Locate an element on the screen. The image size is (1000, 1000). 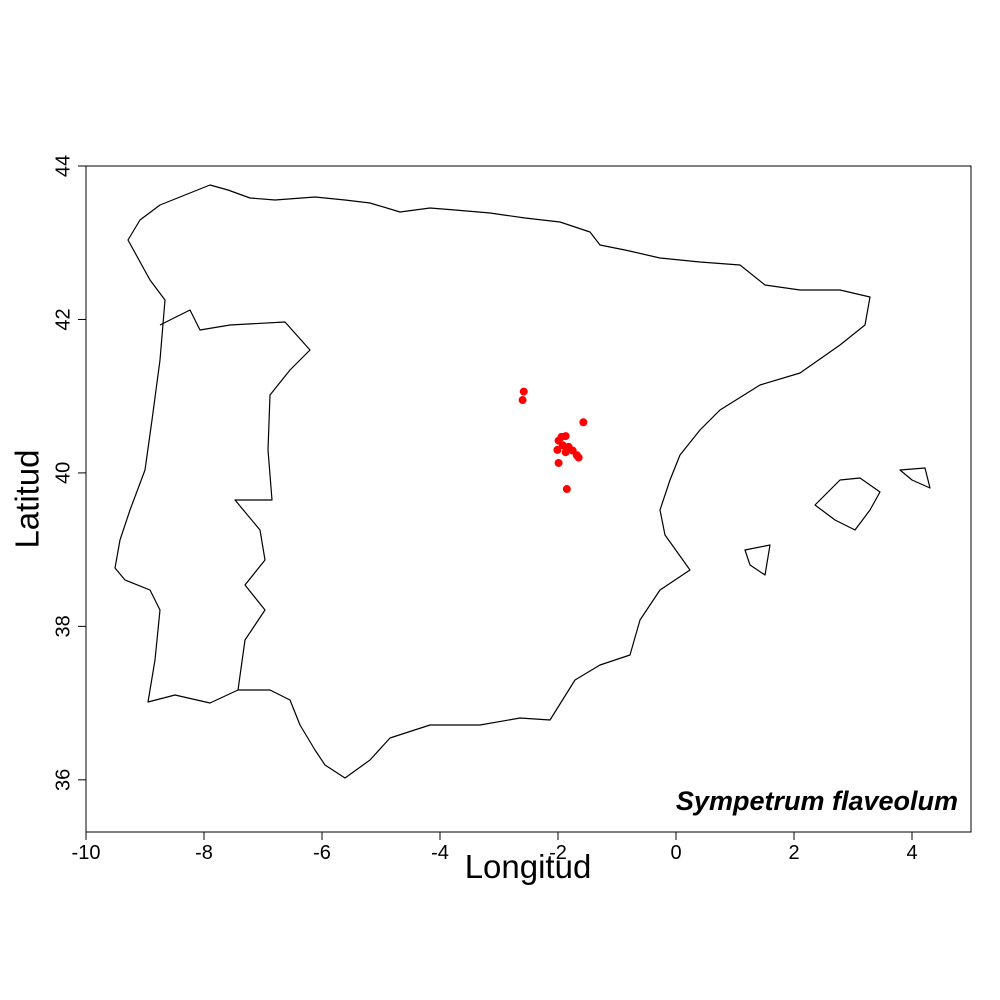
x-tick-label: -2 is located at coordinates (558, 853).